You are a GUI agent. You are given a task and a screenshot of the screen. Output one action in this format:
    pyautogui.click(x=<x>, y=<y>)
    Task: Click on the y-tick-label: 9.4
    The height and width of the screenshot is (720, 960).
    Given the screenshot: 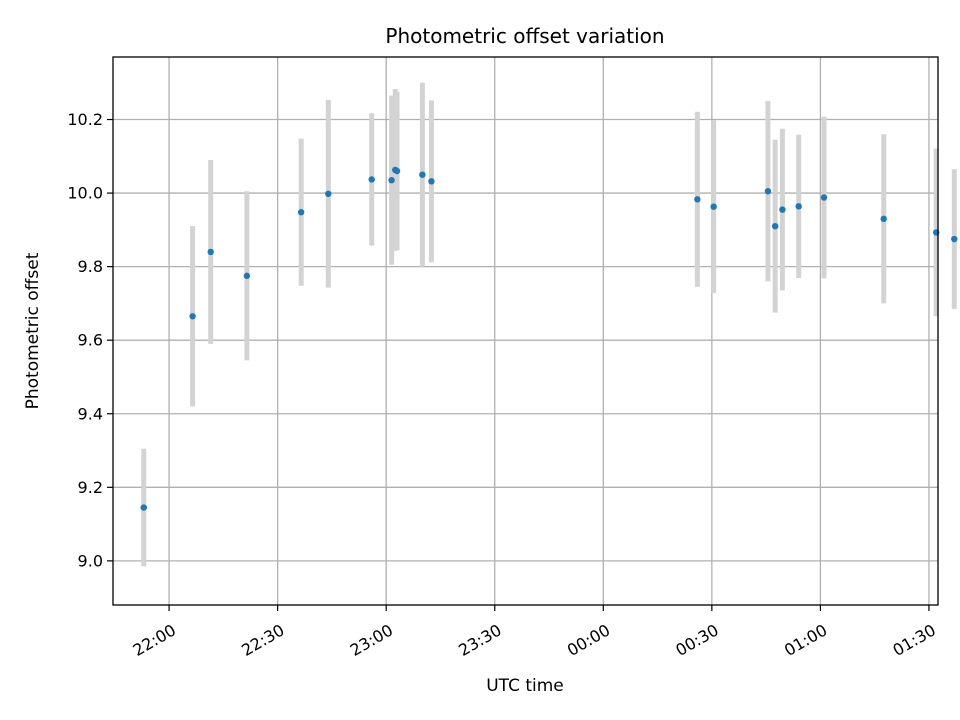 What is the action you would take?
    pyautogui.click(x=90, y=413)
    